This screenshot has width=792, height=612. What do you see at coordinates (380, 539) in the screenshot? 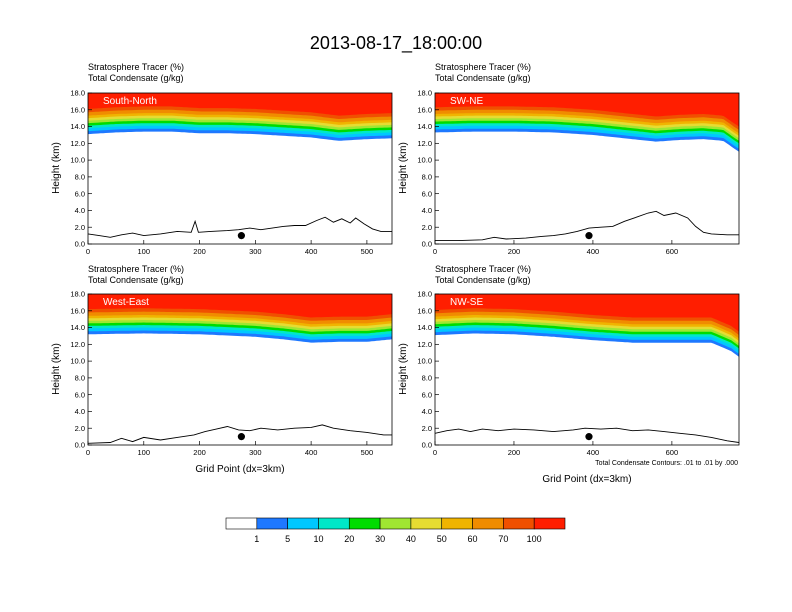
I see `colorbar-label: 30` at bounding box center [380, 539].